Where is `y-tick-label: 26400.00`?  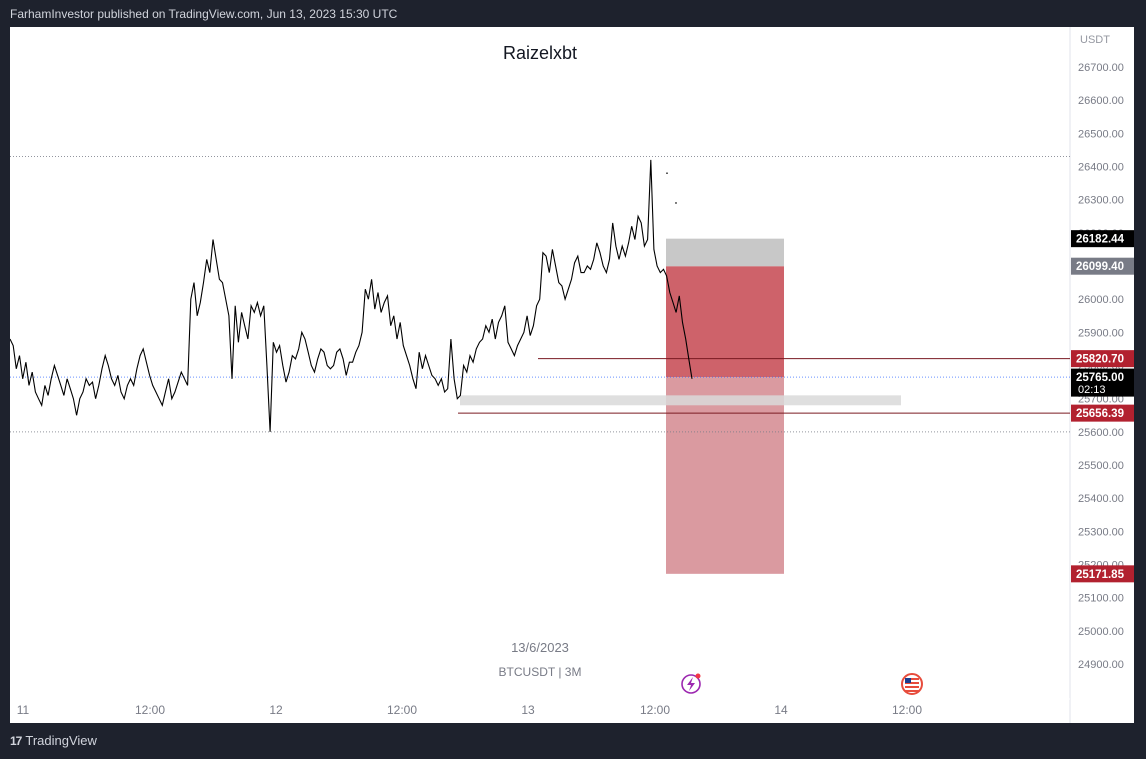 y-tick-label: 26400.00 is located at coordinates (1101, 168).